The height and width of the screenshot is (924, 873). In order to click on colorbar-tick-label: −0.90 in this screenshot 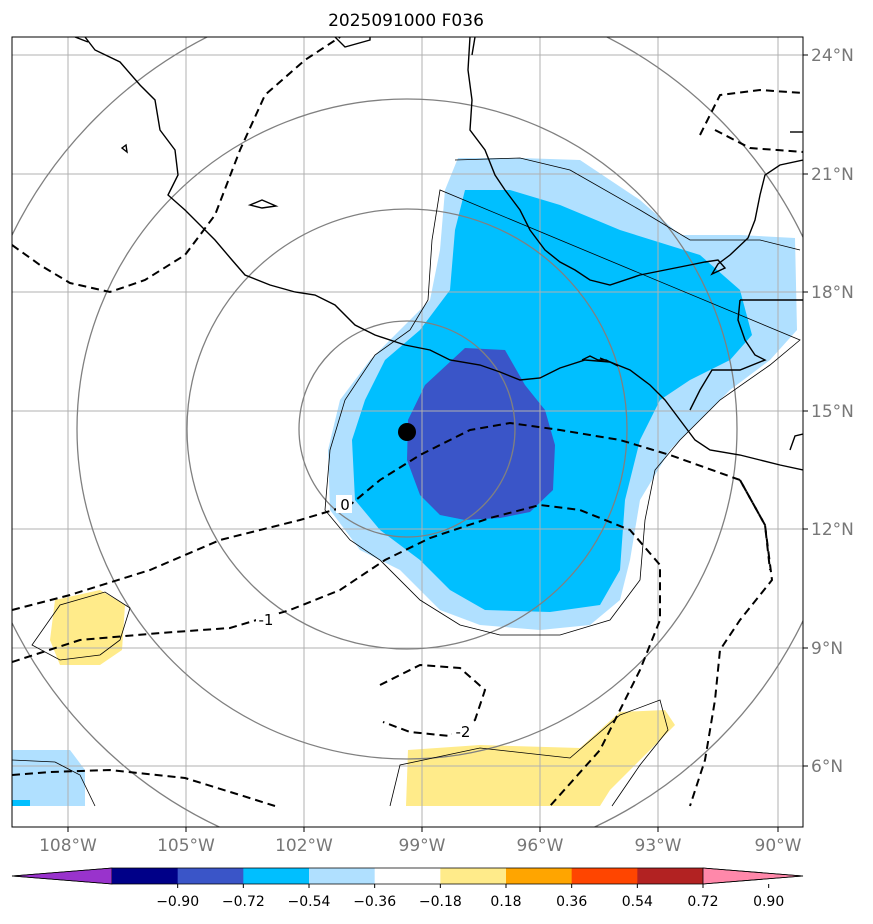, I will do `click(177, 902)`.